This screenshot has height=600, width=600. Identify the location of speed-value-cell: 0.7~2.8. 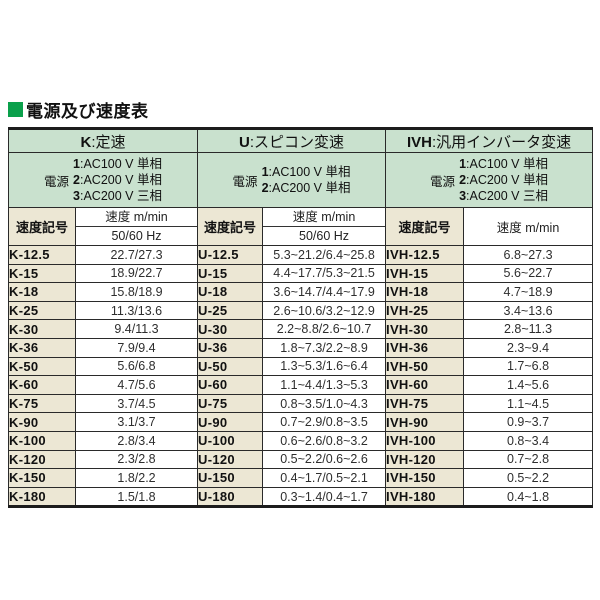
(528, 459).